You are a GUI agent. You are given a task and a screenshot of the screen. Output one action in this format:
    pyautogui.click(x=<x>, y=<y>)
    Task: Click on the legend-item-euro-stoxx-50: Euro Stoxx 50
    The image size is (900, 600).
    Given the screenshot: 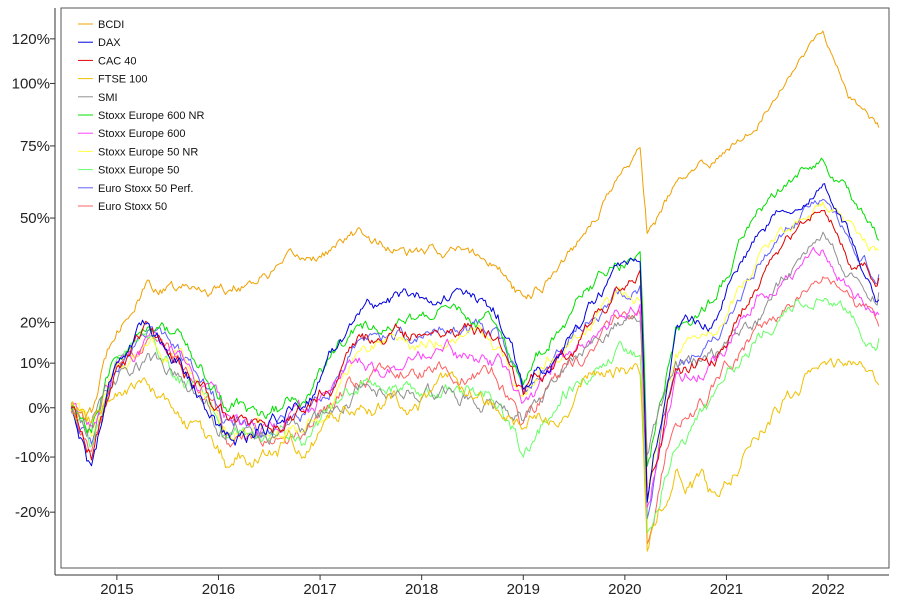 What is the action you would take?
    pyautogui.click(x=122, y=207)
    